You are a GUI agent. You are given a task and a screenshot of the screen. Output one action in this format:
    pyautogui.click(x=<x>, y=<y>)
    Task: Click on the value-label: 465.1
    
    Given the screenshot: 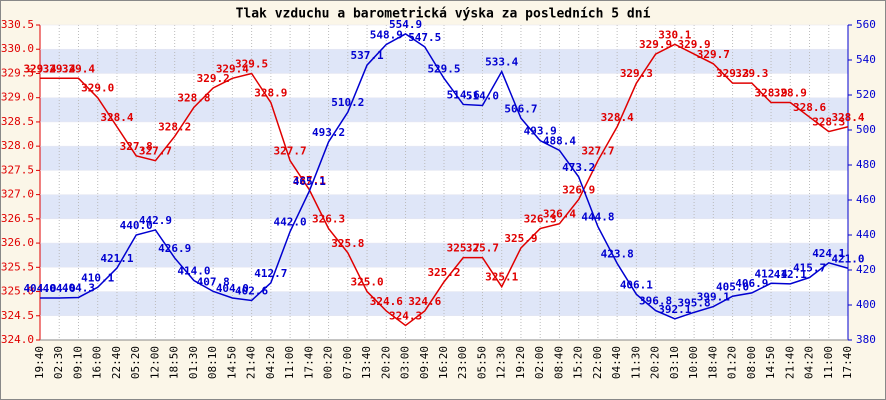 What is the action you would take?
    pyautogui.click(x=309, y=181)
    